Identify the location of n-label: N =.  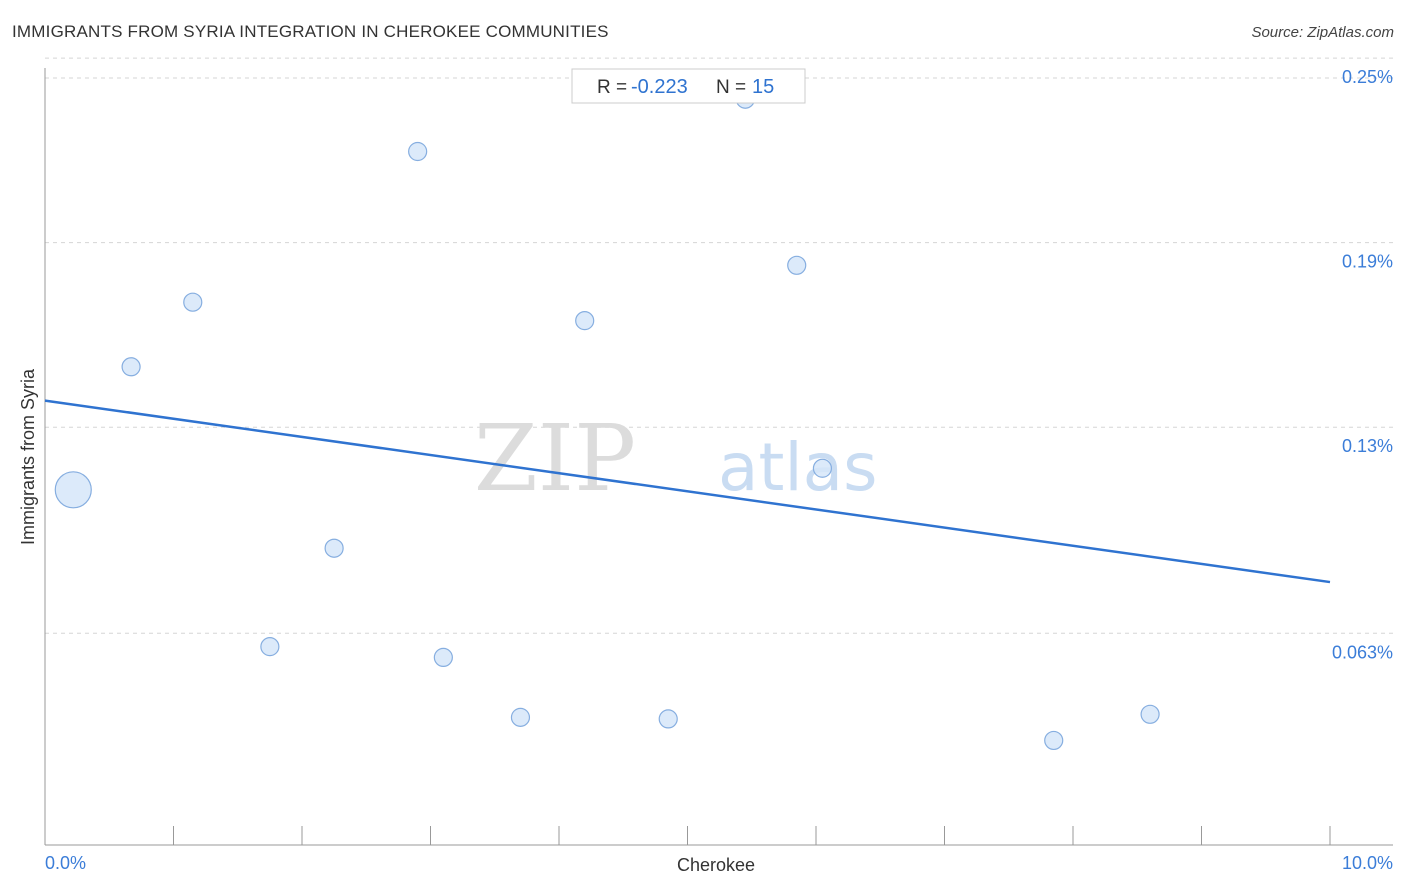
(731, 87).